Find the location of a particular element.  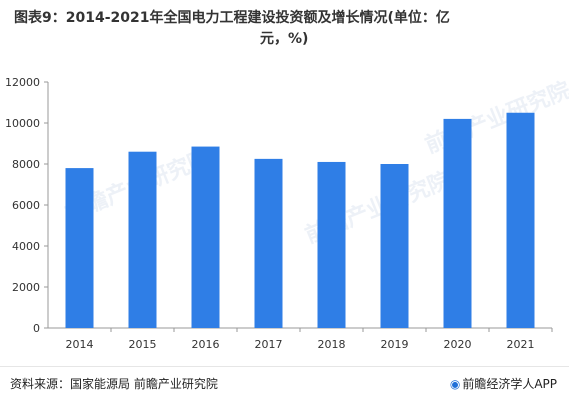

chart-title-line2: 元，%) is located at coordinates (284, 39).